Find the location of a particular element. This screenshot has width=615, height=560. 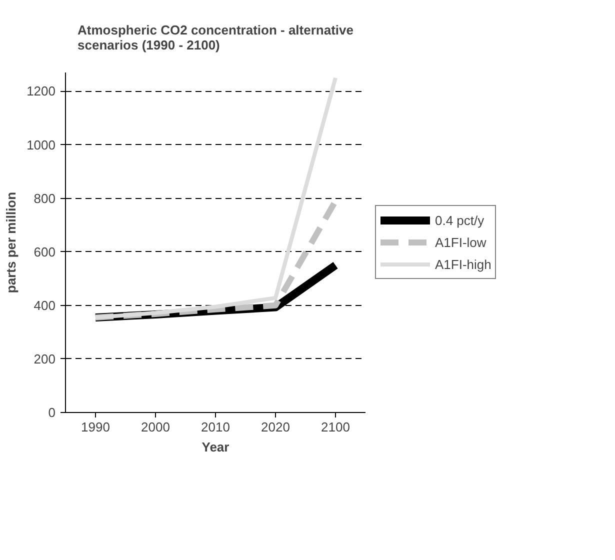

x-tick-label: 2100 is located at coordinates (335, 427).